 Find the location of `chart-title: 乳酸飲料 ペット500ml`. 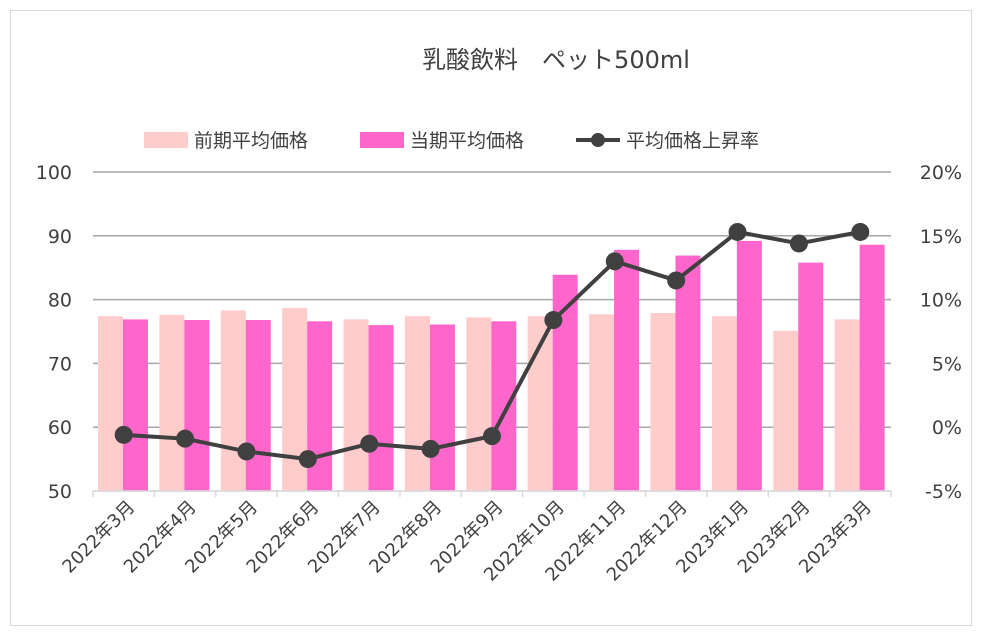

chart-title: 乳酸飲料 ペット500ml is located at coordinates (556, 60).